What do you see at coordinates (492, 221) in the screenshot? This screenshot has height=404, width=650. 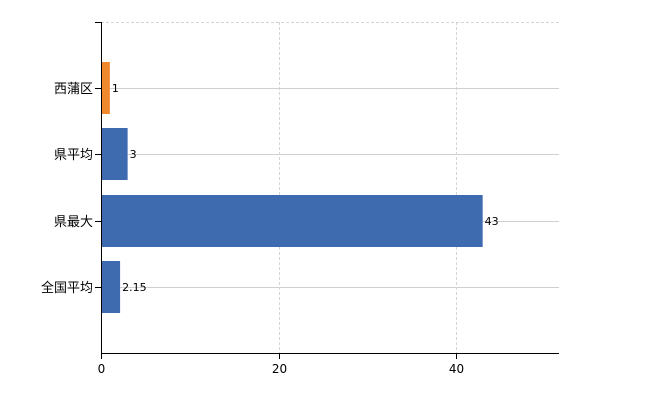 I see `data-label: 43` at bounding box center [492, 221].